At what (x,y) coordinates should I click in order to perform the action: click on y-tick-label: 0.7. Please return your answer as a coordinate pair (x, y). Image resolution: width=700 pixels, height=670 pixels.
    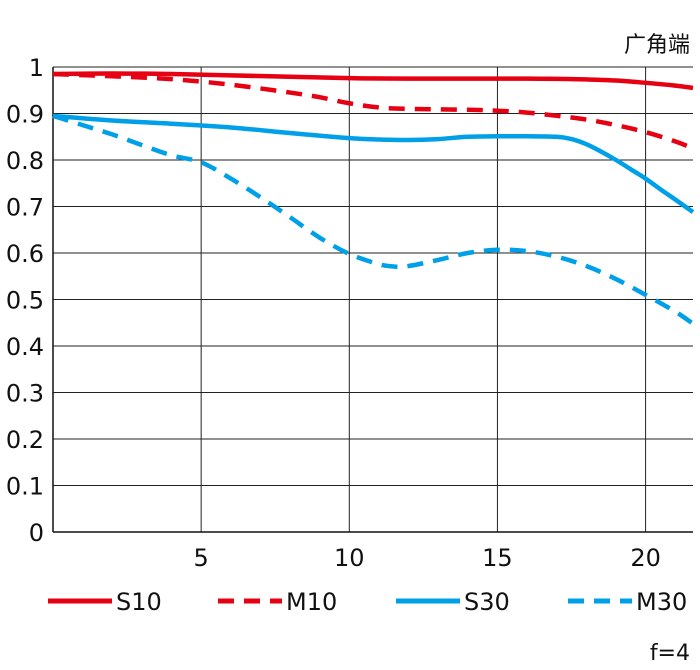
    Looking at the image, I should click on (25, 208).